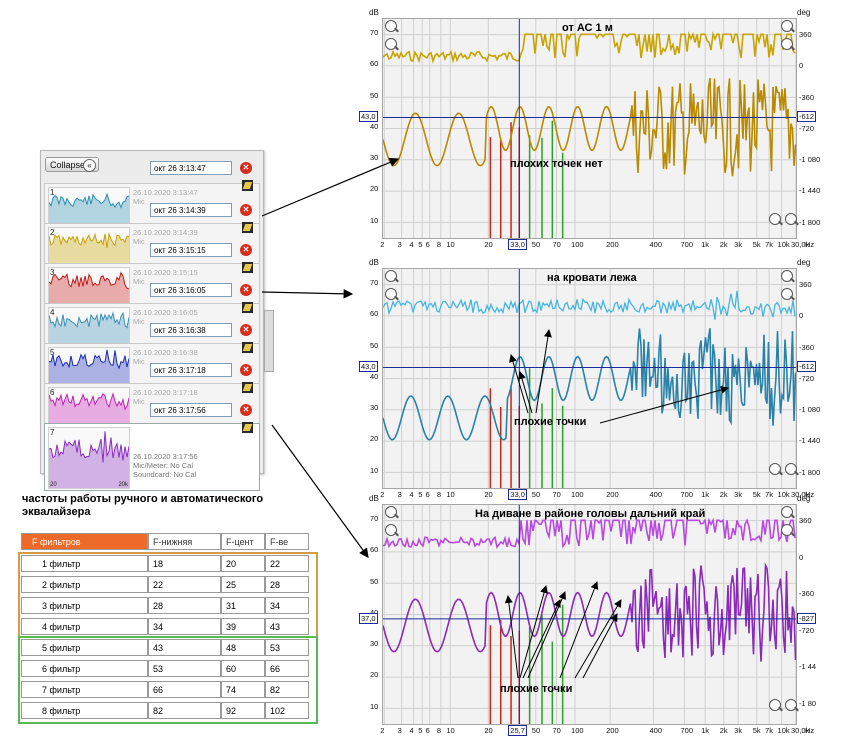 Image resolution: width=861 pixels, height=742 pixels. I want to click on freq-tick: 6, so click(427, 244).